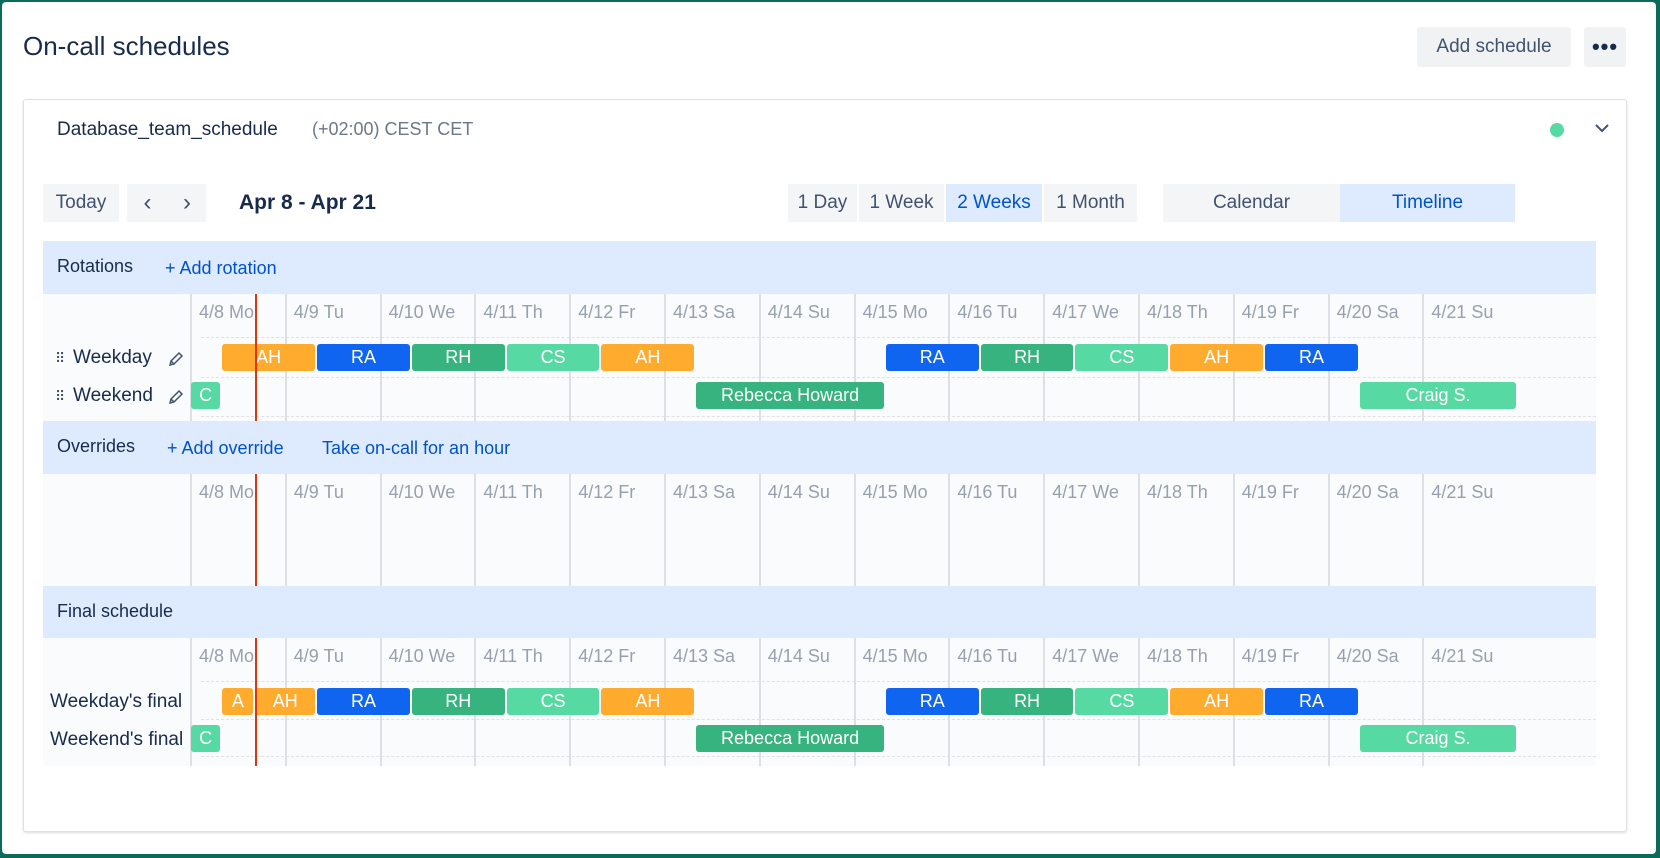 The width and height of the screenshot is (1660, 858). Describe the element at coordinates (994, 203) in the screenshot. I see `span-2-weeks: 2 Weeks` at that location.